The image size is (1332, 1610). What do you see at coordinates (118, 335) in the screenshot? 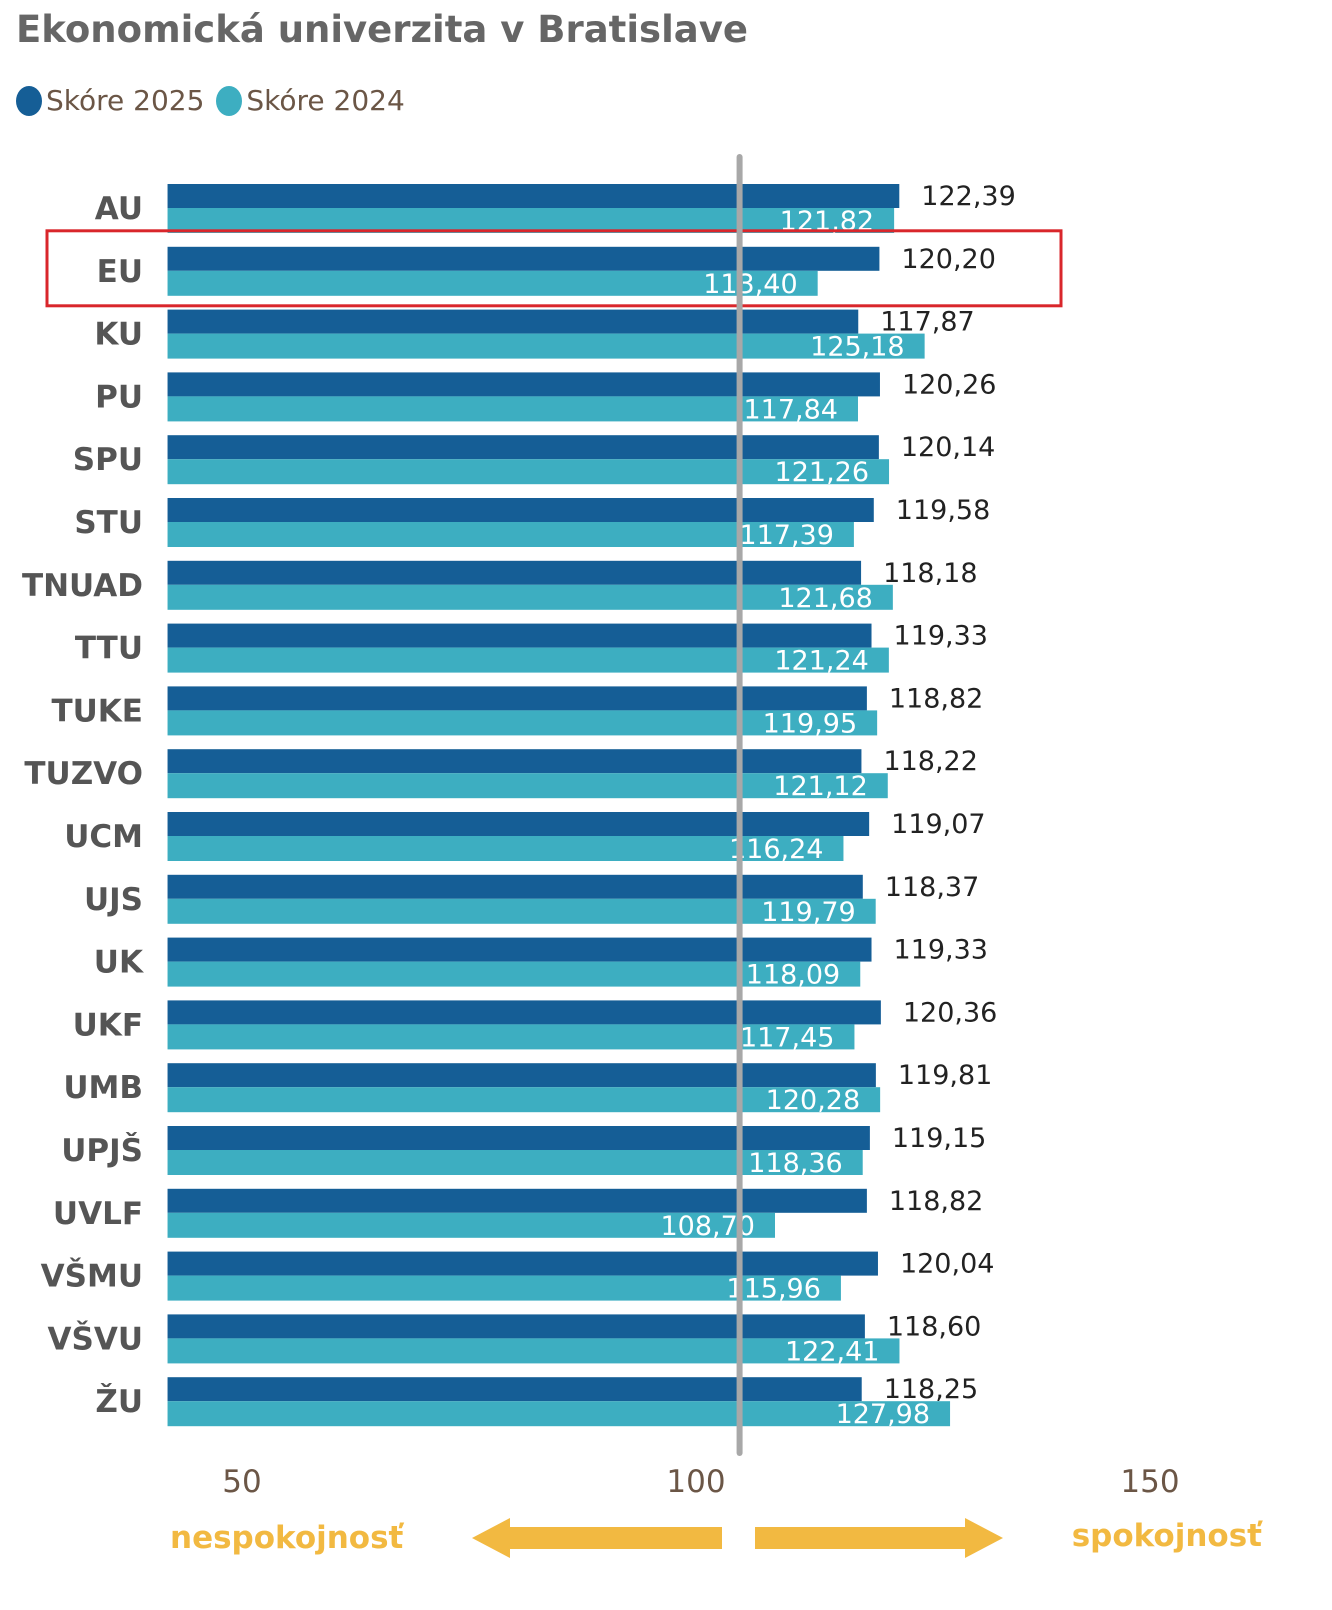
I see `category-label: KU` at bounding box center [118, 335].